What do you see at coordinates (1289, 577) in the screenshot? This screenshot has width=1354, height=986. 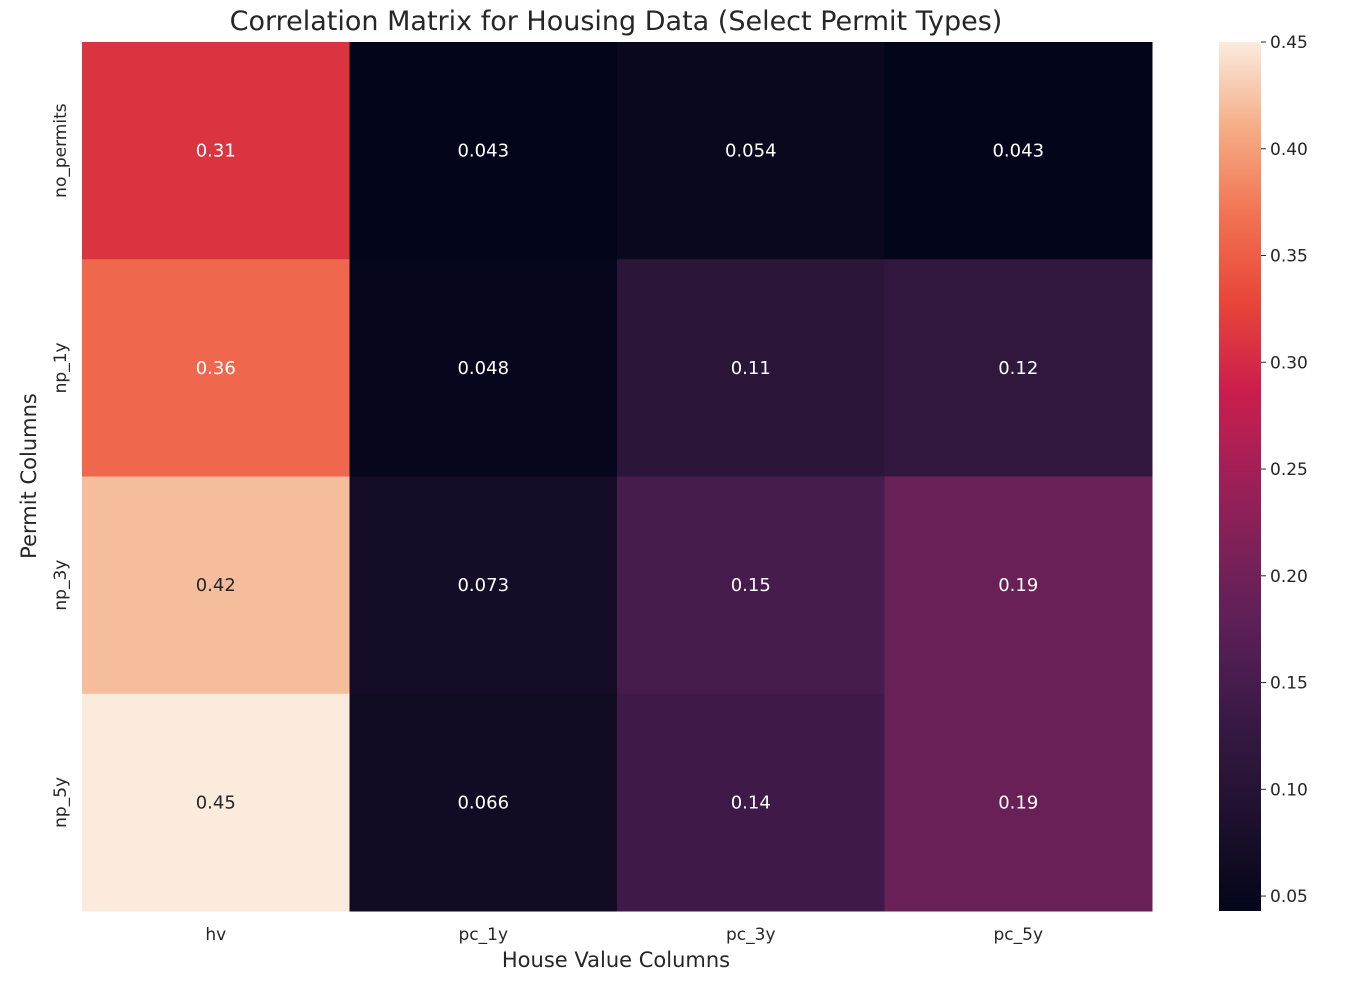 I see `colorbar-tick-label: 0.20` at bounding box center [1289, 577].